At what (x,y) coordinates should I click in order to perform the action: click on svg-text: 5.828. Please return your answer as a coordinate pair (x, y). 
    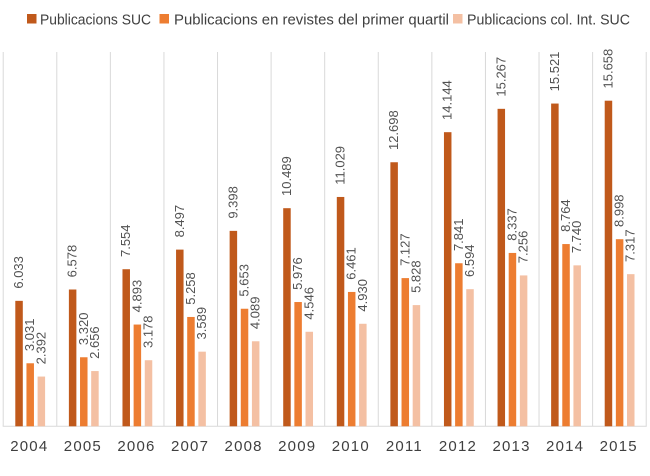
    Looking at the image, I should click on (415, 276).